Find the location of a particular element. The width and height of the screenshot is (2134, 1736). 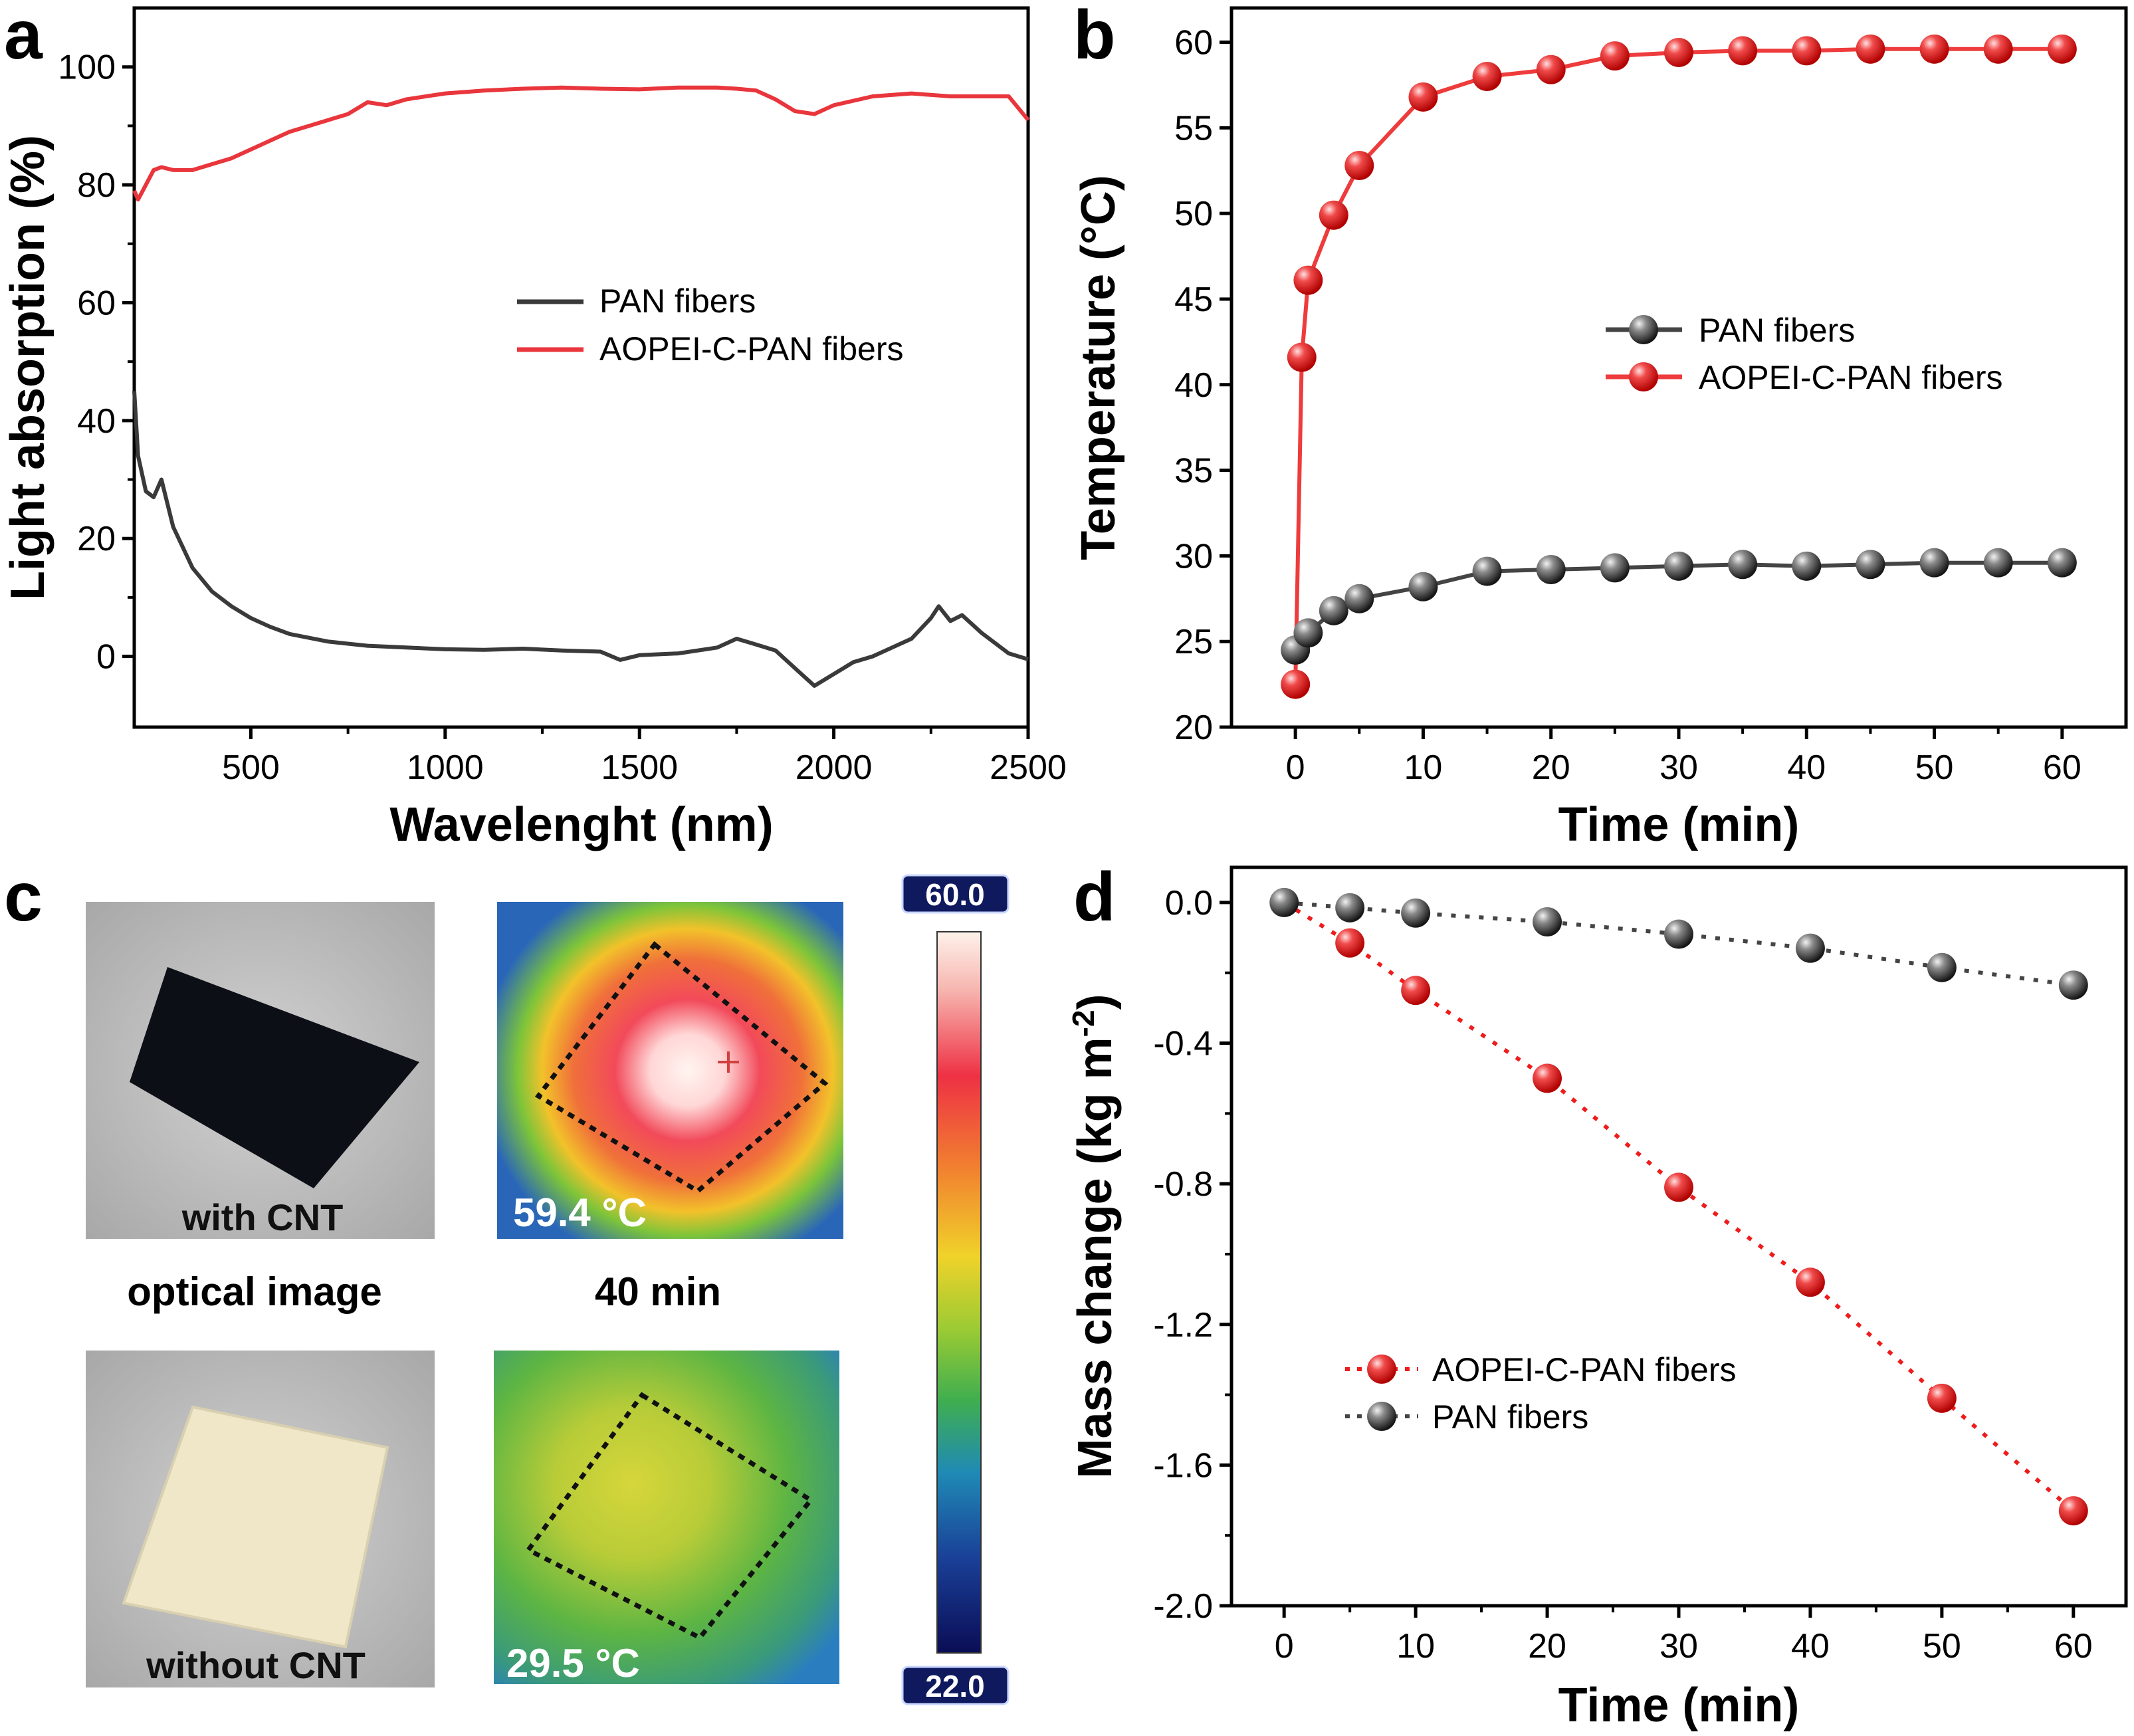

panel-b-series is located at coordinates (1679, 366).